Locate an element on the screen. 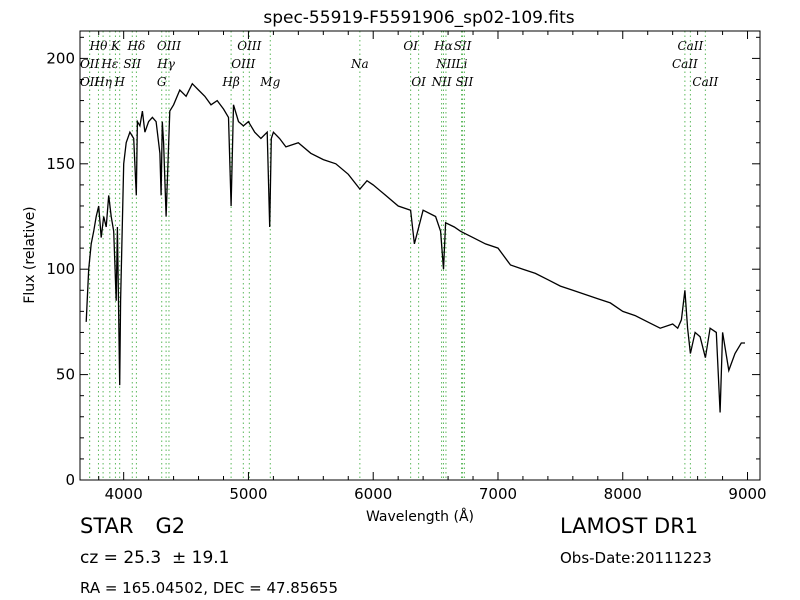 The width and height of the screenshot is (800, 600). y-tick-label-1: 50 is located at coordinates (65, 375).